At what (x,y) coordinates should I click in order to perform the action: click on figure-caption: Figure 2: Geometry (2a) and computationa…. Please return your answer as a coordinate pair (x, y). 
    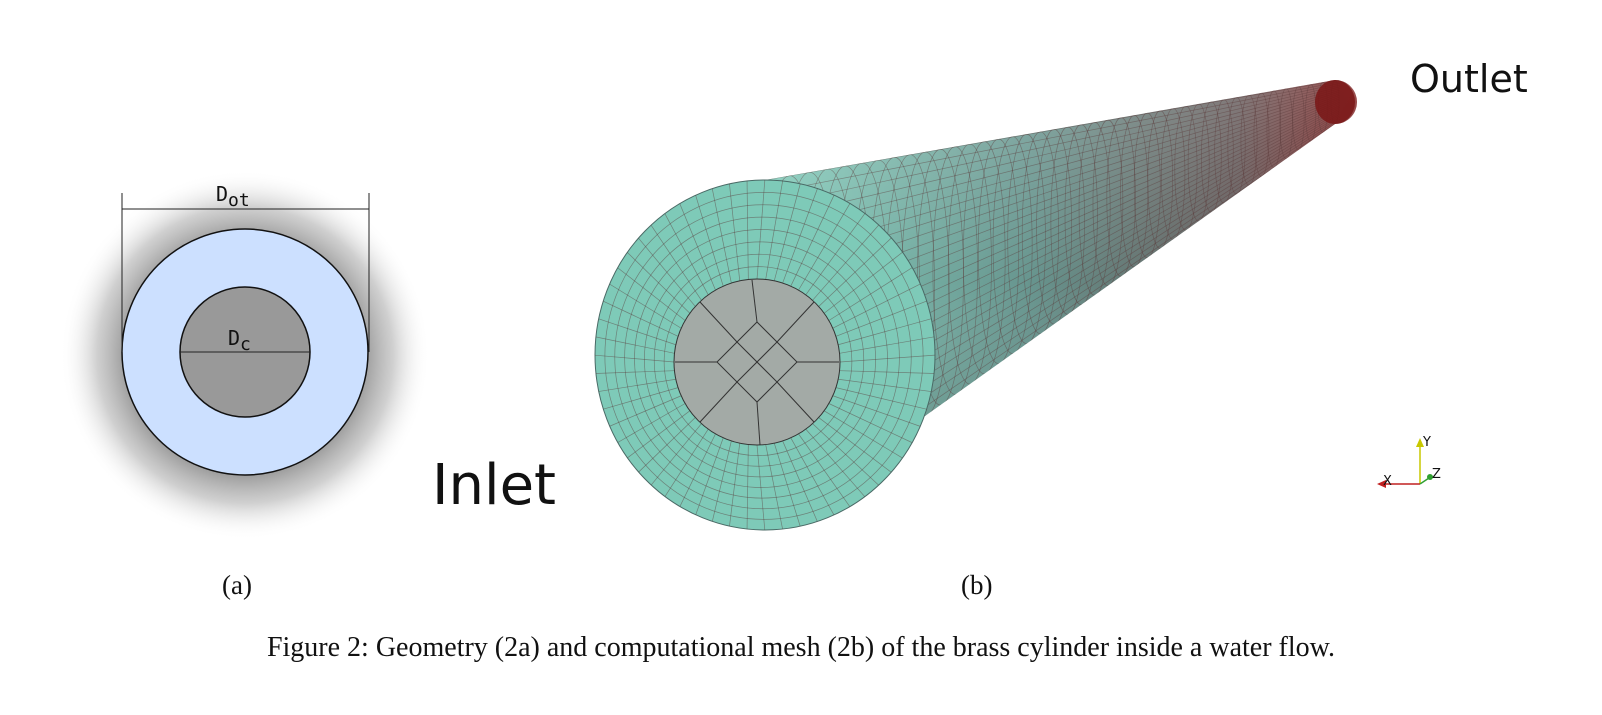
    Looking at the image, I should click on (801, 647).